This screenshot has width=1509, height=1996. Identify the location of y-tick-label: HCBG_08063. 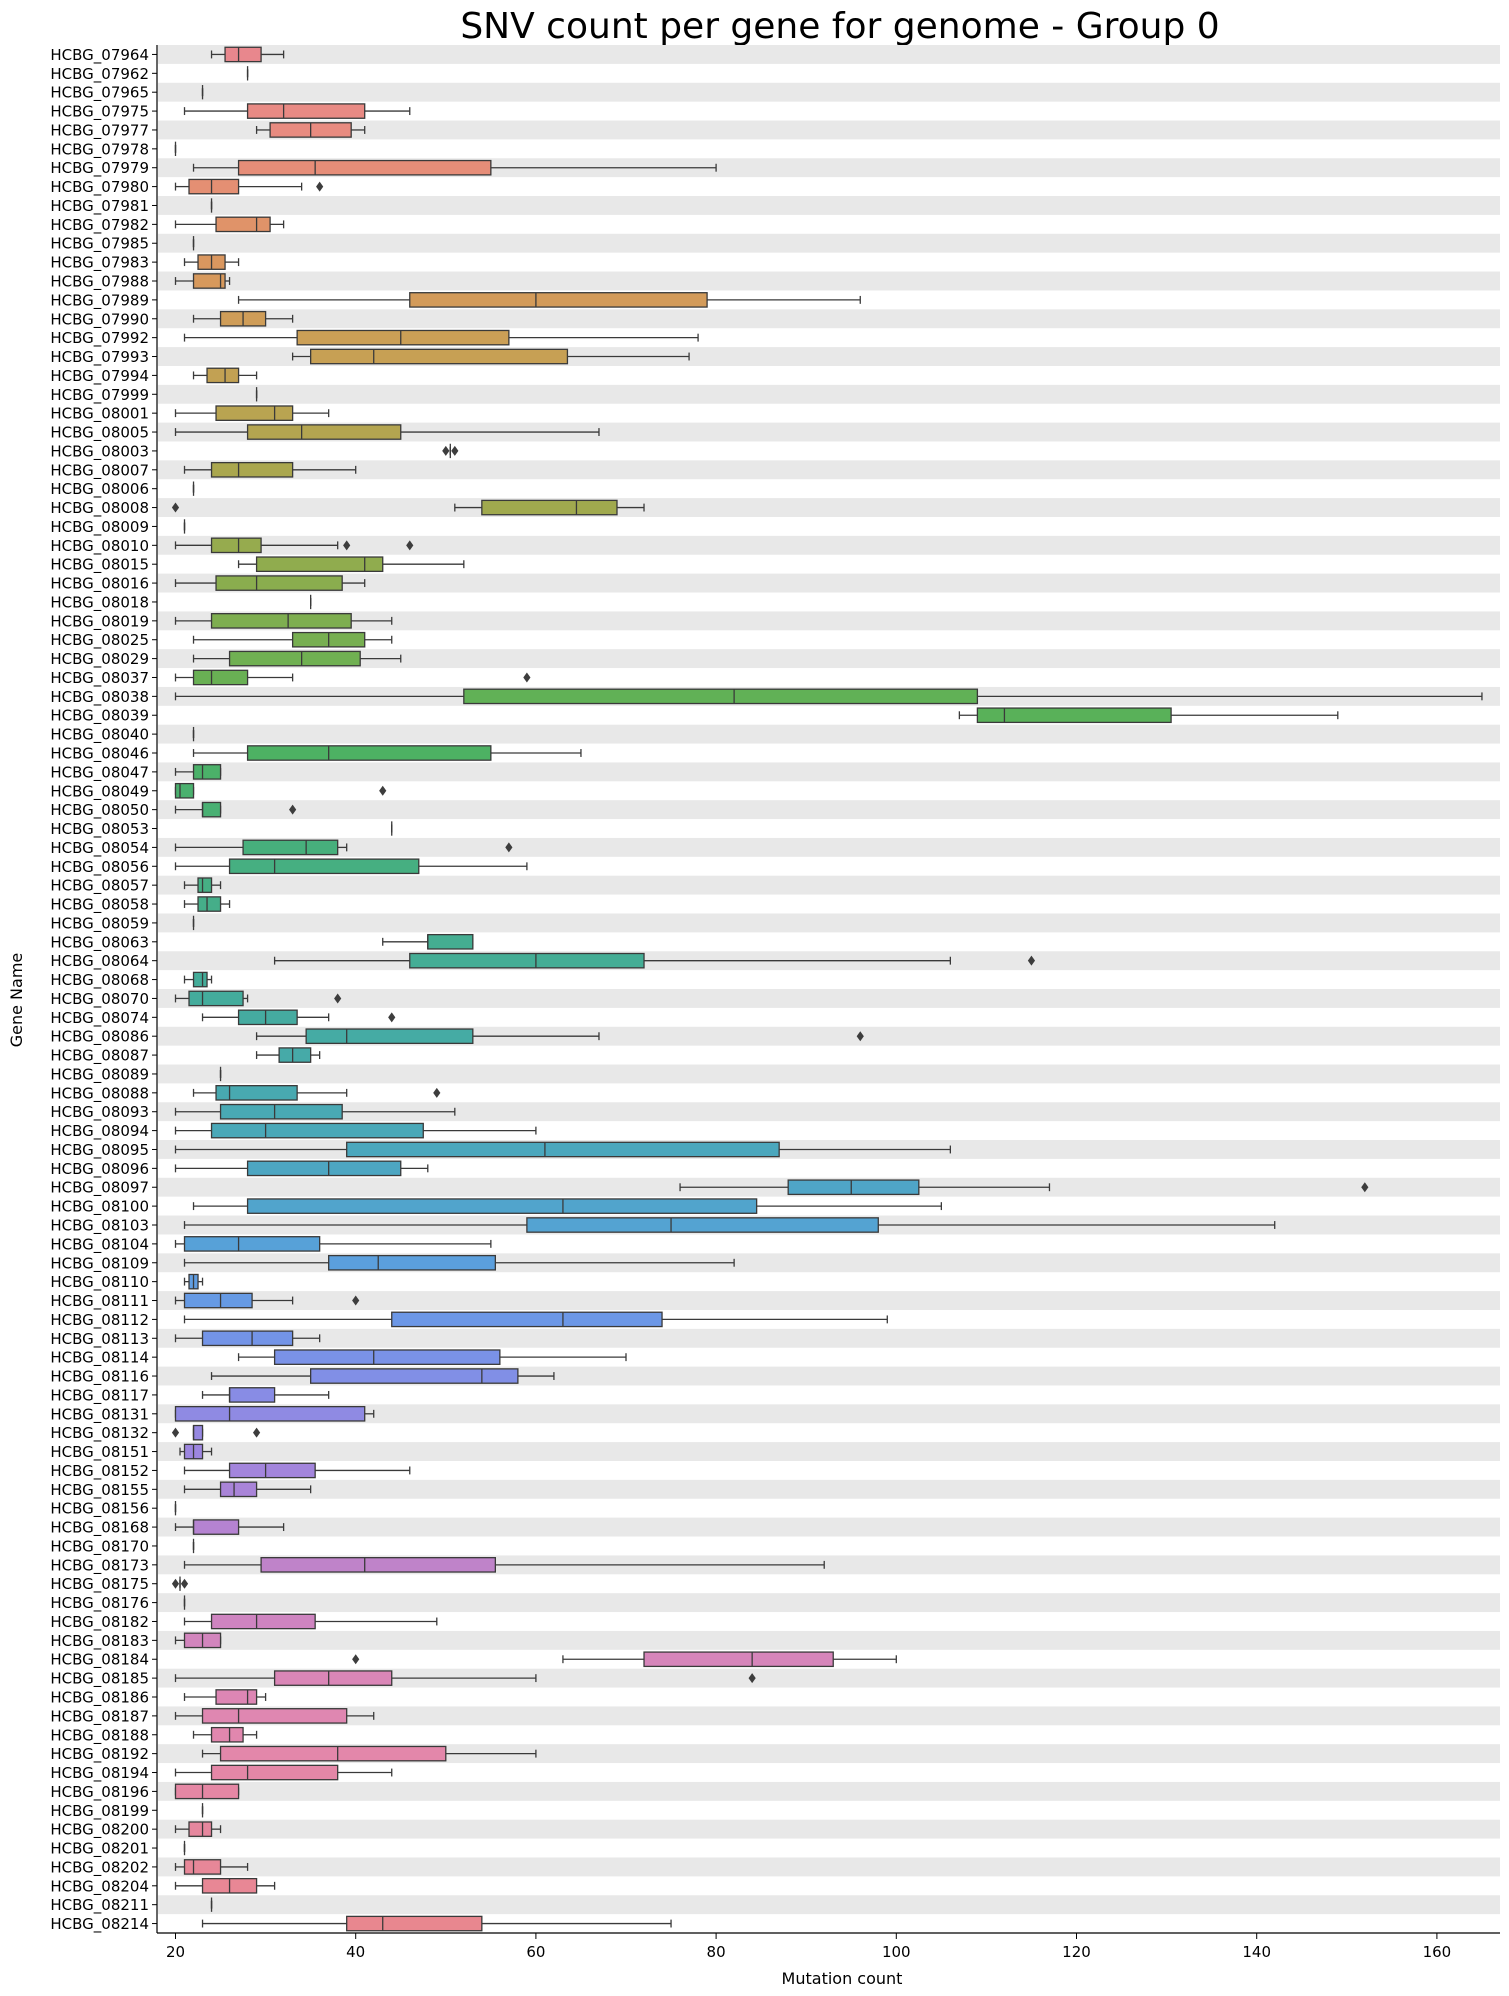
(99, 942).